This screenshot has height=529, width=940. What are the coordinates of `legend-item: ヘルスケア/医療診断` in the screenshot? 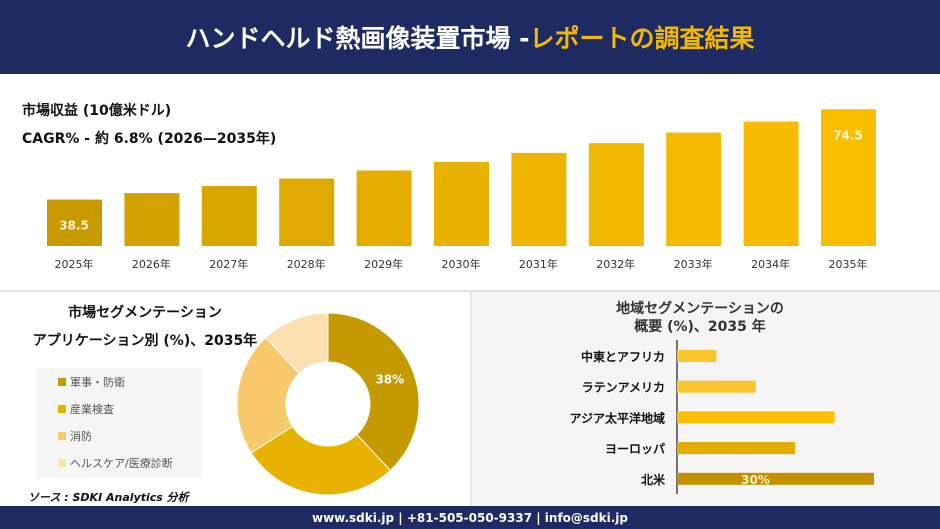 It's located at (119, 462).